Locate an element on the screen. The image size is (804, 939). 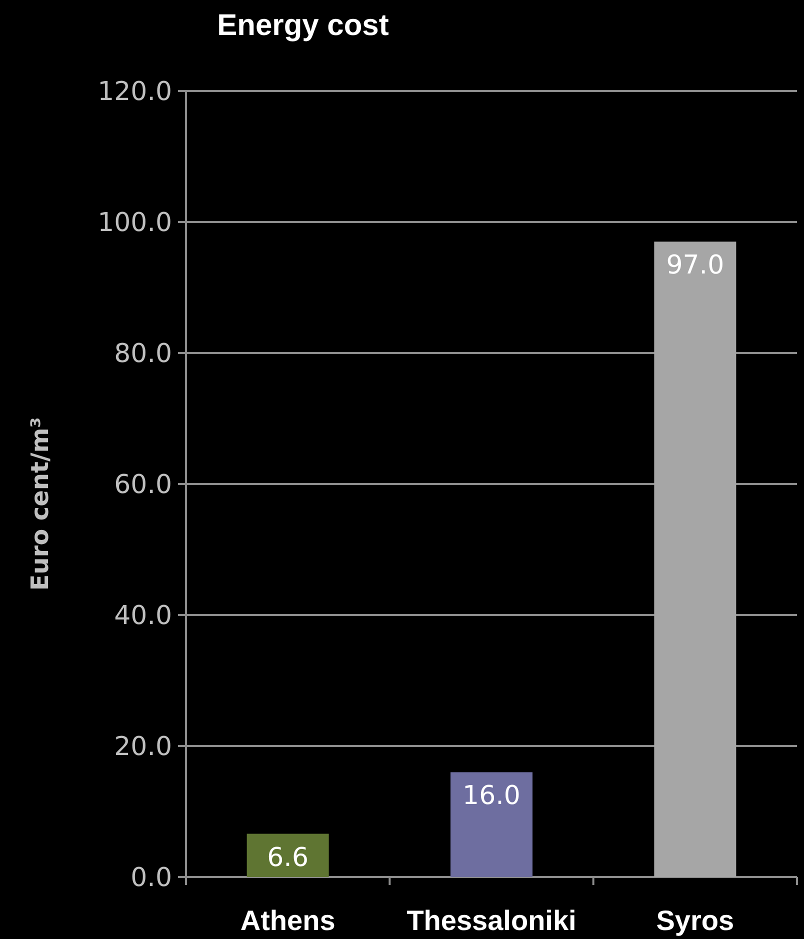
data-label: 97.0 is located at coordinates (695, 265).